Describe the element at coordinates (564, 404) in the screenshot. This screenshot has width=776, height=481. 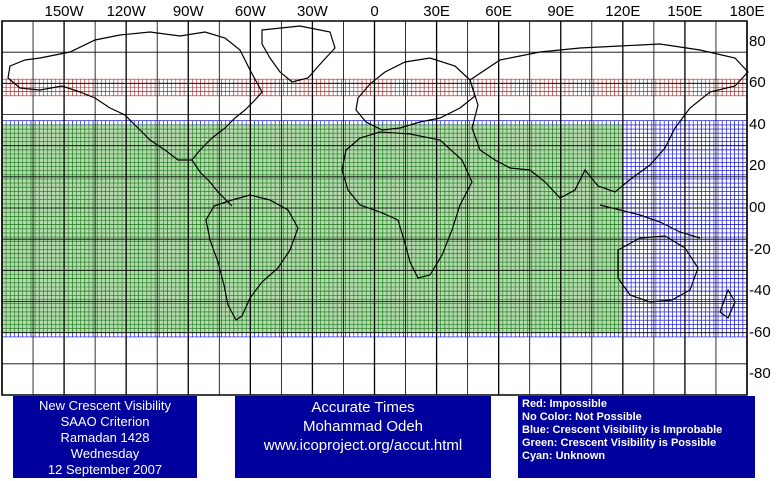
I see `legend-red: Red: Impossible` at that location.